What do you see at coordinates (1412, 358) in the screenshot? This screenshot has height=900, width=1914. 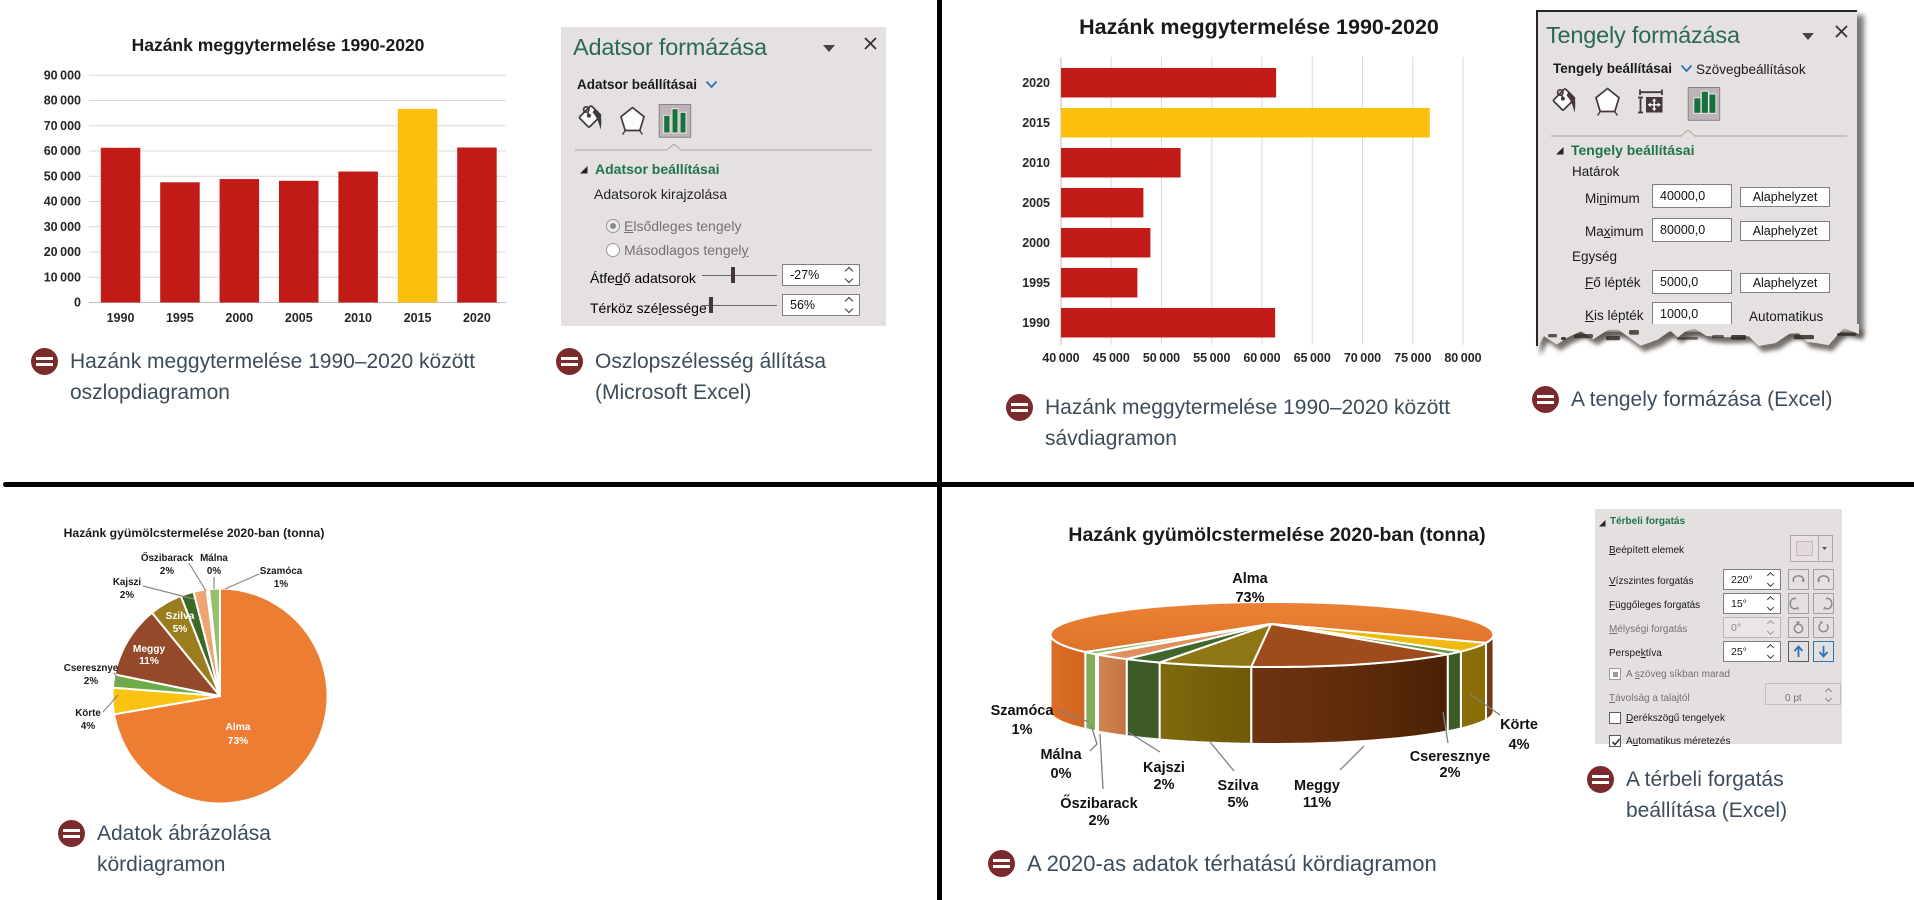 I see `svg-text: 75 000` at bounding box center [1412, 358].